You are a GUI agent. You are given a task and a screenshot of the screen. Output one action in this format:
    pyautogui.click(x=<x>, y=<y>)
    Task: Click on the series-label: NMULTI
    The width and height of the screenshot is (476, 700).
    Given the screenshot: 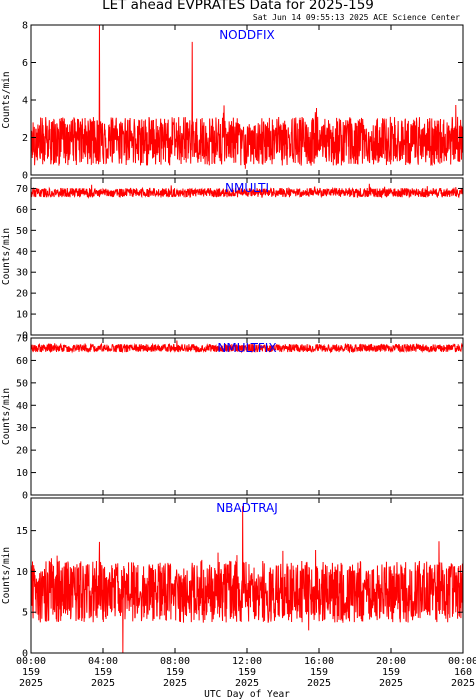 What is the action you would take?
    pyautogui.click(x=247, y=188)
    